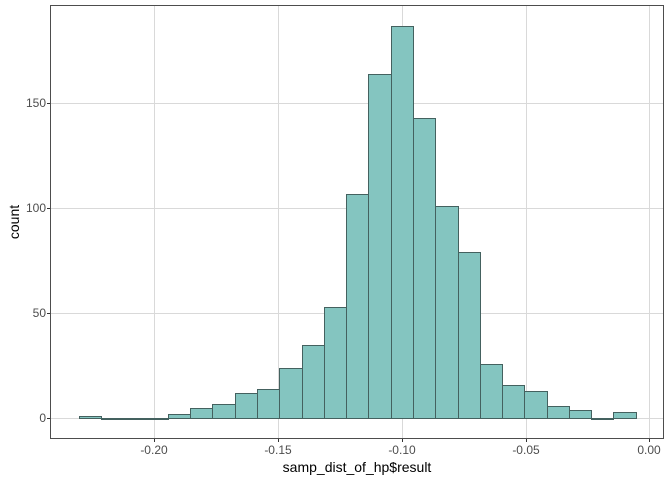  What do you see at coordinates (278, 450) in the screenshot?
I see `x-tick-label: -0.15` at bounding box center [278, 450].